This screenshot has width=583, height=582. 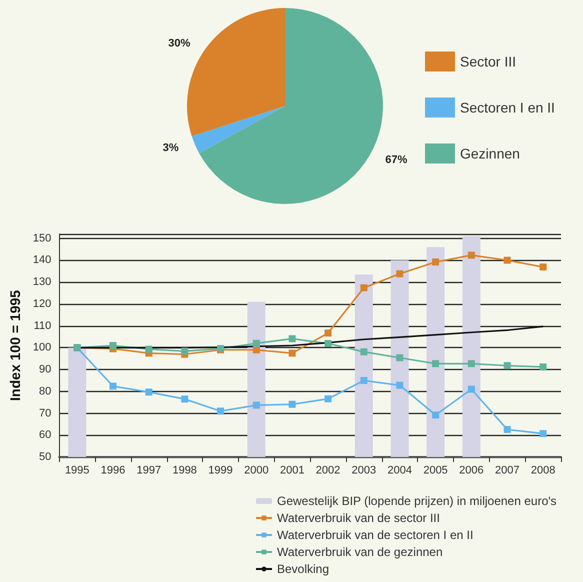 I want to click on y-tick-label: 70, so click(x=45, y=413).